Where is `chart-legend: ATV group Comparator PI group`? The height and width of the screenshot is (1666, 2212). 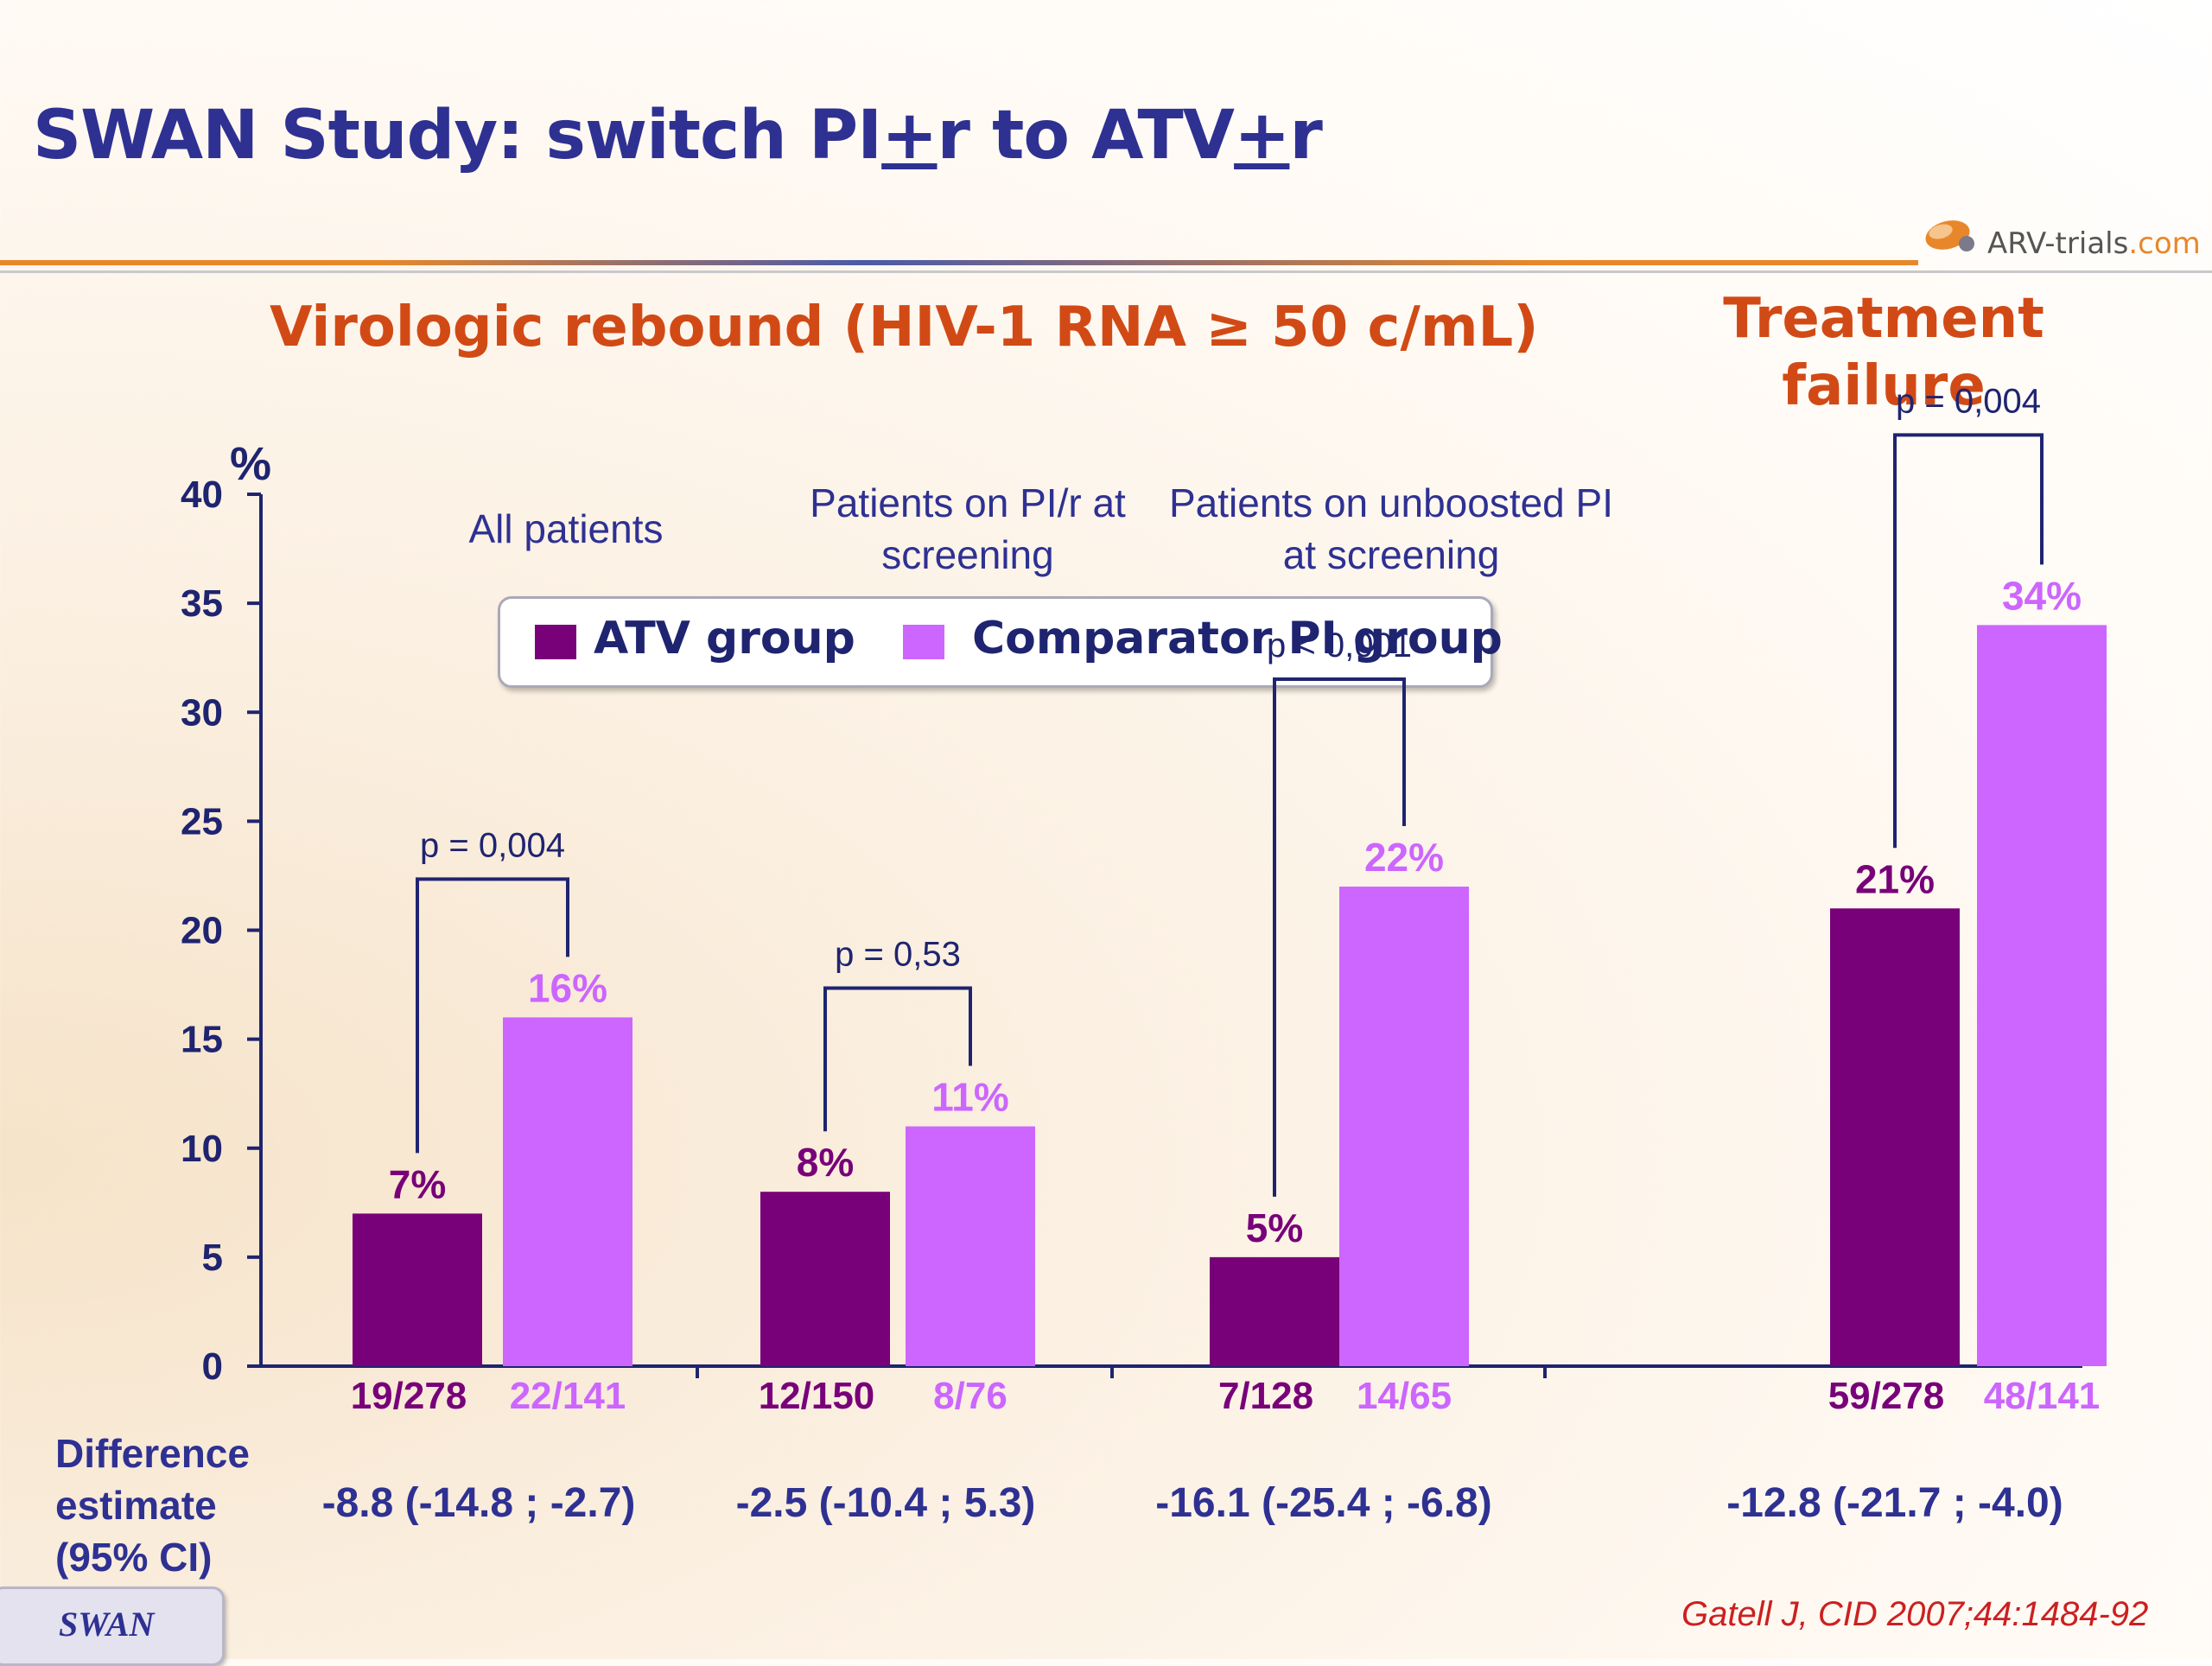 chart-legend: ATV group Comparator PI group is located at coordinates (1000, 642).